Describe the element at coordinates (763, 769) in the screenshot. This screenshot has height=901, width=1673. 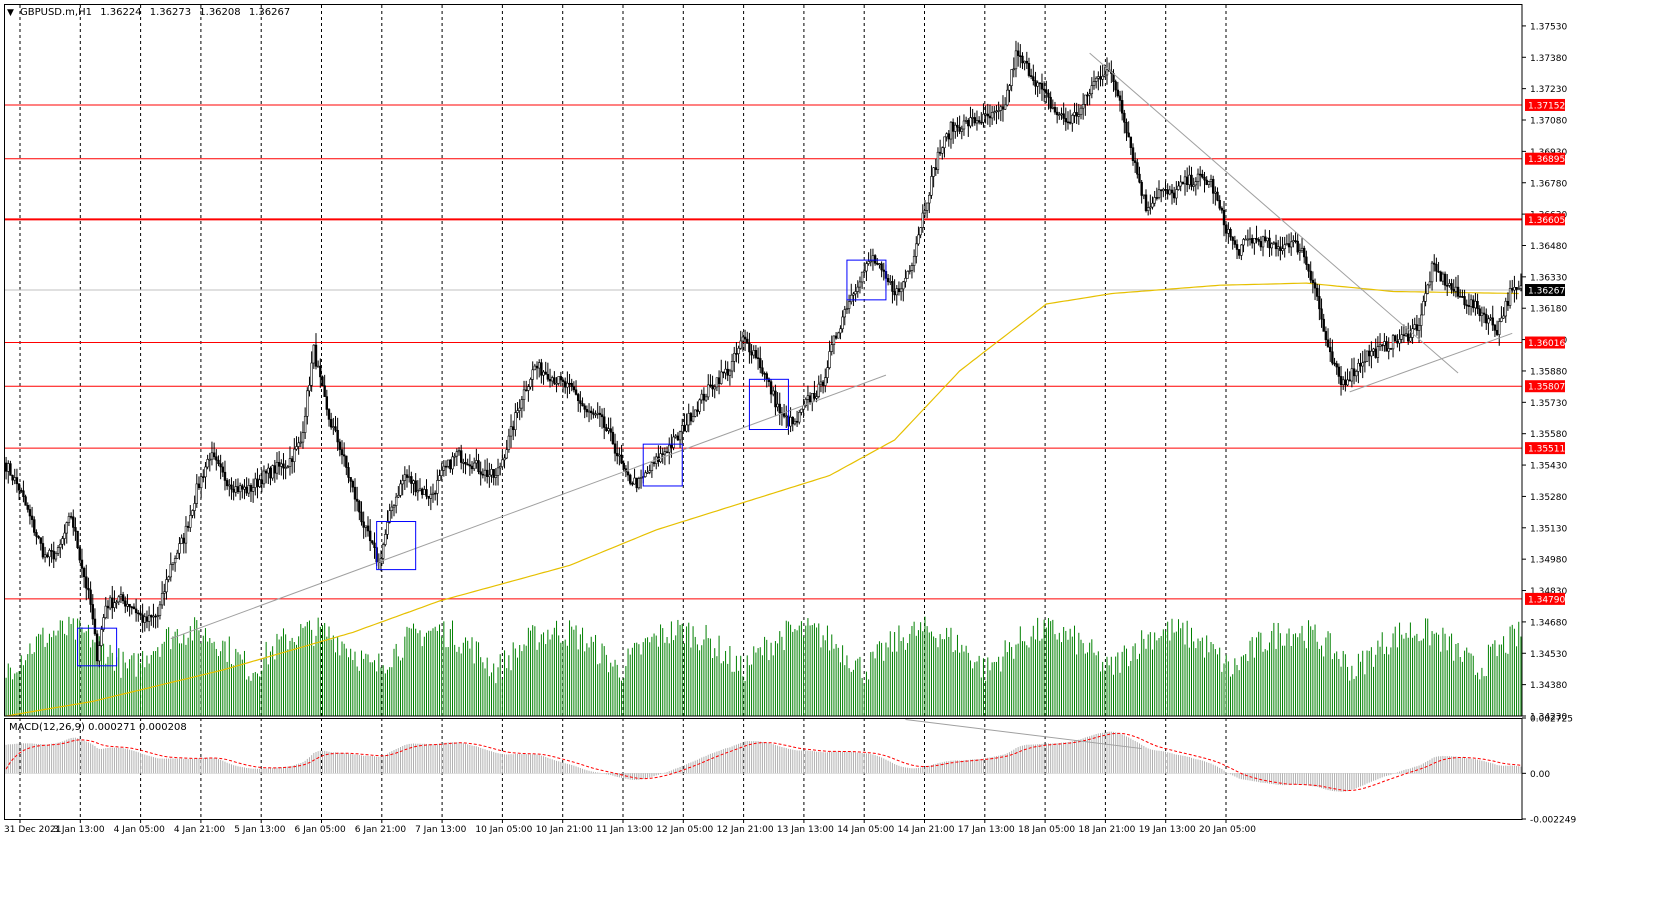
I see `macd-pane-frame` at that location.